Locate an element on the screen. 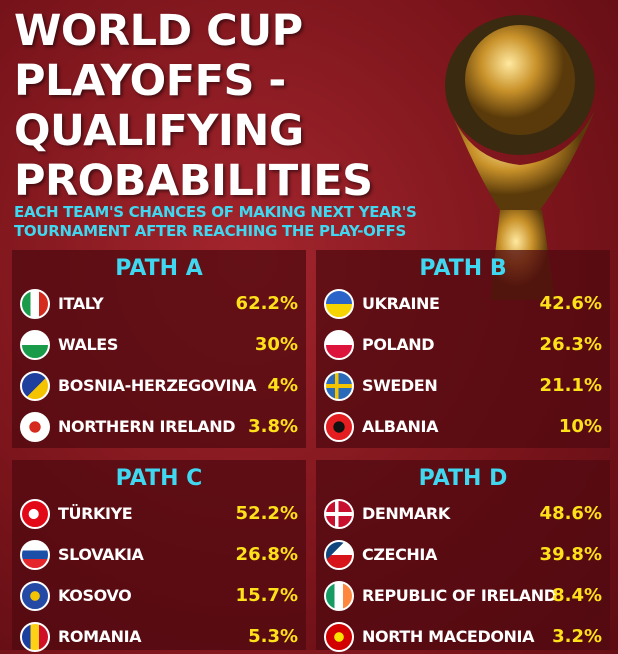 Image resolution: width=618 pixels, height=654 pixels. team-row: KOSOVO 15.7% is located at coordinates (159, 596).